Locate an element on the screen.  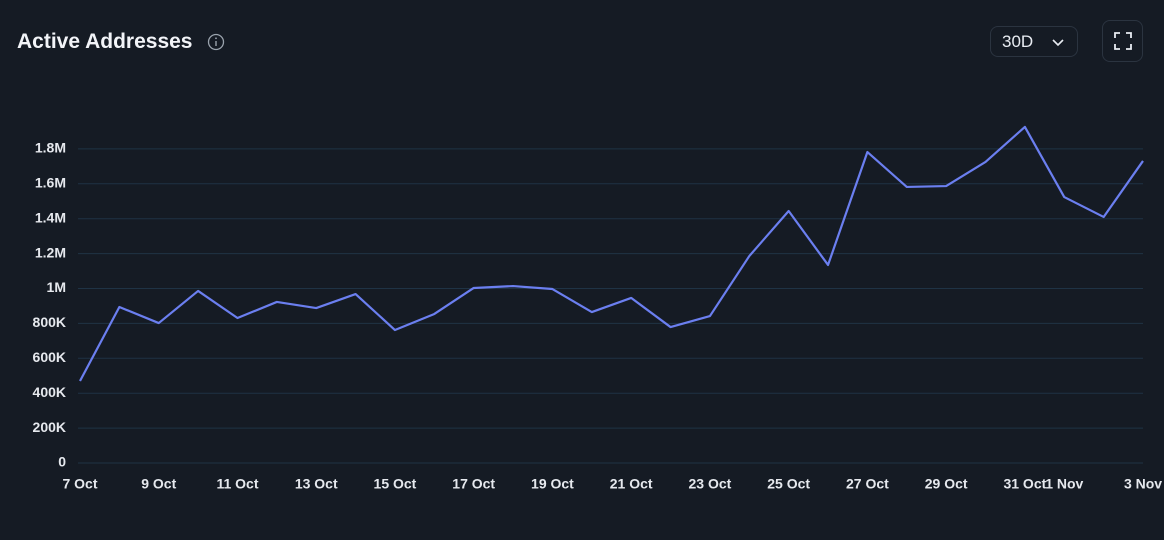
range-label: 30D is located at coordinates (1018, 41).